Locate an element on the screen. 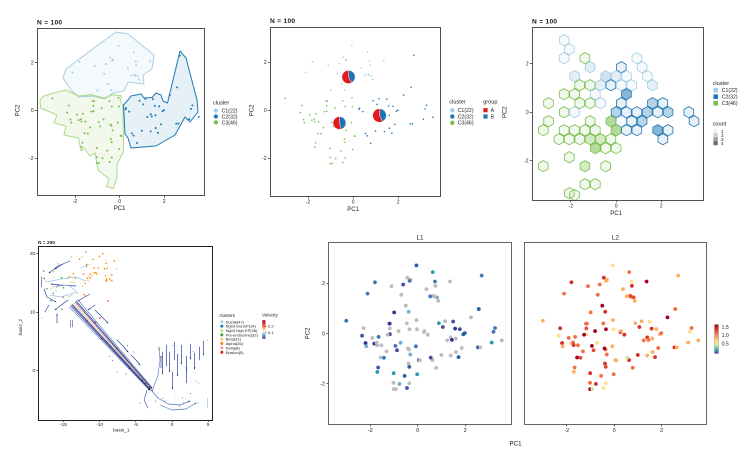 Image resolution: width=752 pixels, height=463 pixels. svg-text: 3 is located at coordinates (722, 139).